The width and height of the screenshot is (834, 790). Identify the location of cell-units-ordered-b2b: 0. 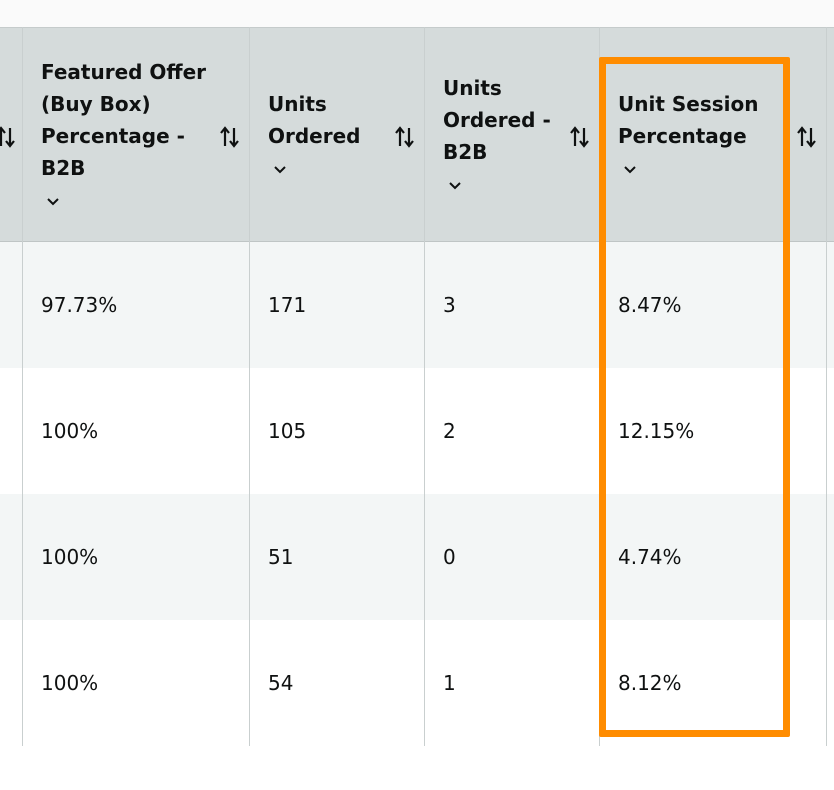
(449, 557).